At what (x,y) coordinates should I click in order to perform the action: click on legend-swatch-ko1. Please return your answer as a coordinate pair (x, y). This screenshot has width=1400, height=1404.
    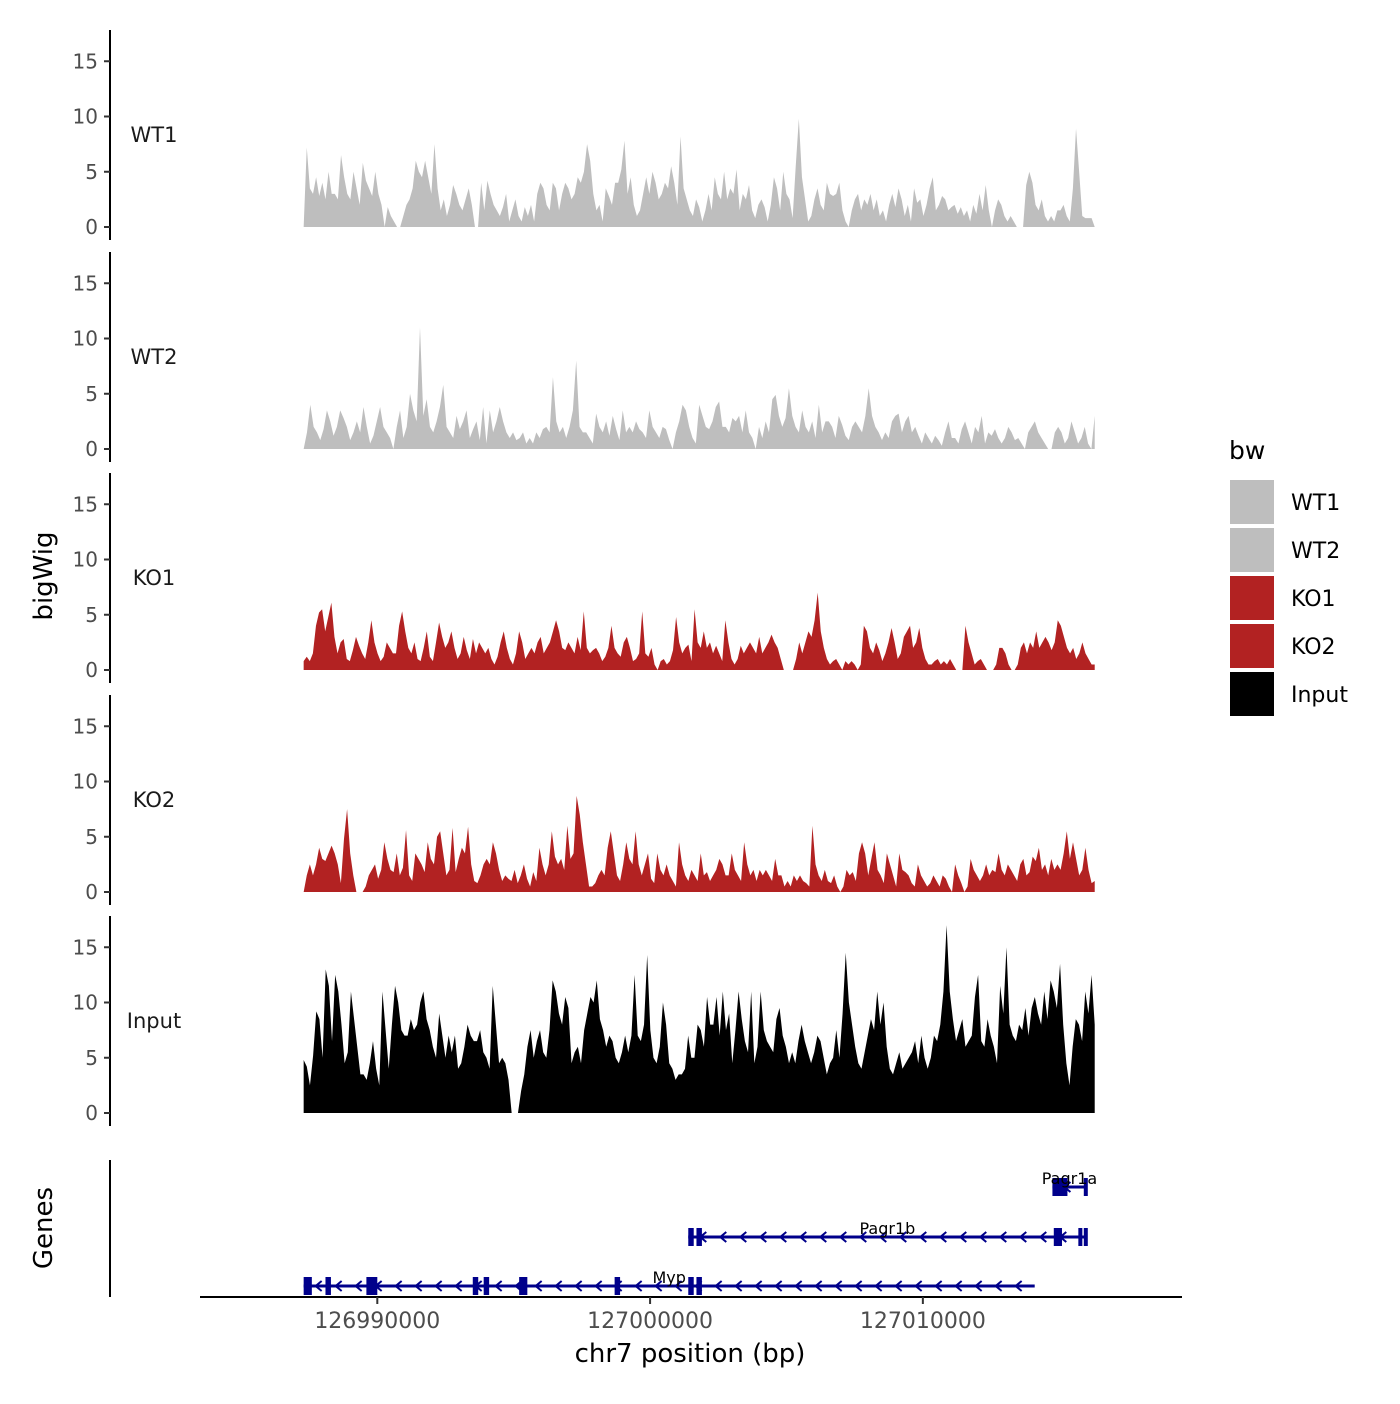
    Looking at the image, I should click on (1252, 598).